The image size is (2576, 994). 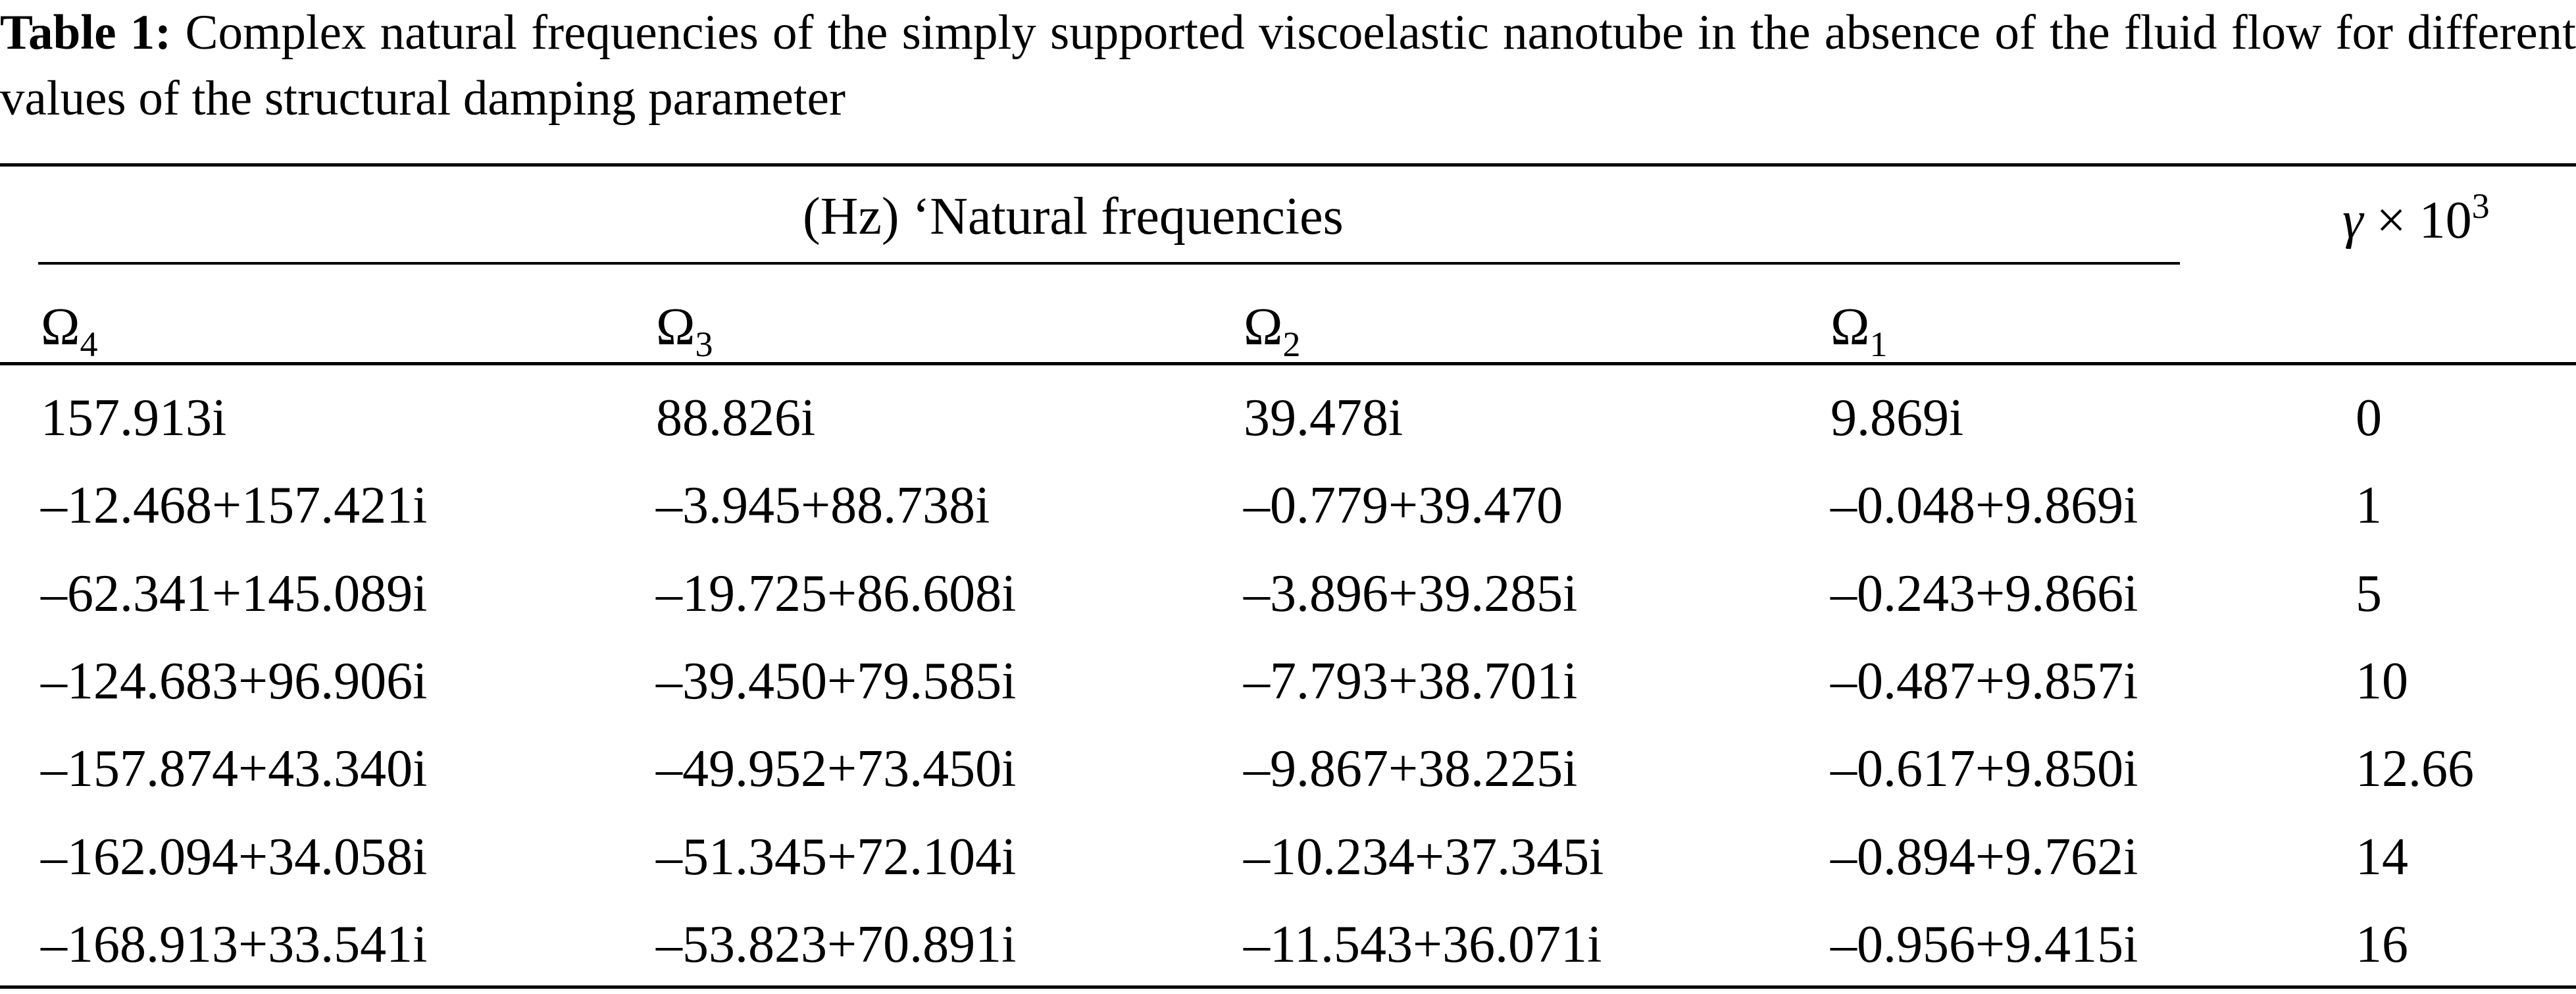 I want to click on omega-1-header: Ω1, so click(x=1859, y=330).